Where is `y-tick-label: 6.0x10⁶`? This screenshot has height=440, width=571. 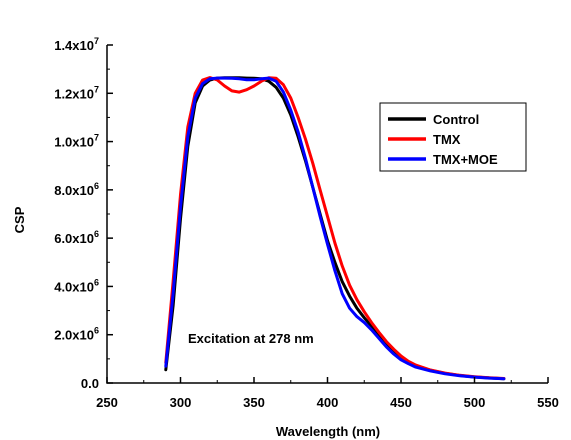
y-tick-label: 6.0x10⁶ is located at coordinates (76, 237).